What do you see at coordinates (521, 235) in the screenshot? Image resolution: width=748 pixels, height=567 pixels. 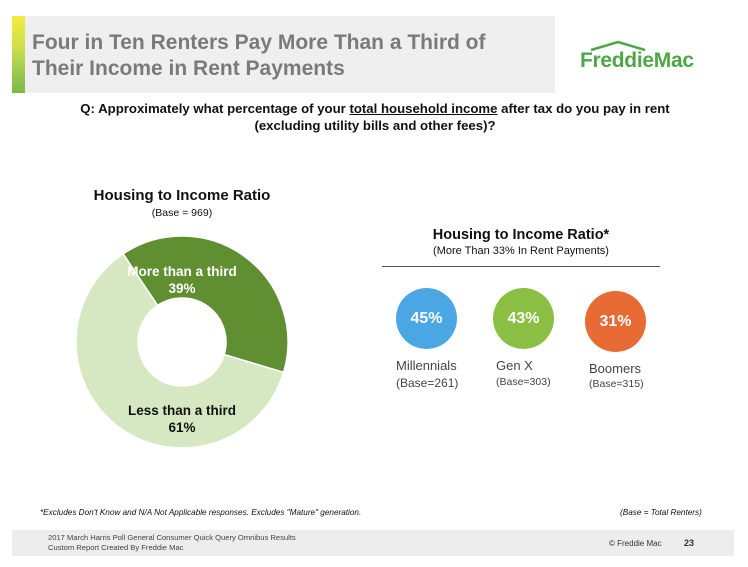 I see `generation-chart-title: Housing to Income Ratio*` at bounding box center [521, 235].